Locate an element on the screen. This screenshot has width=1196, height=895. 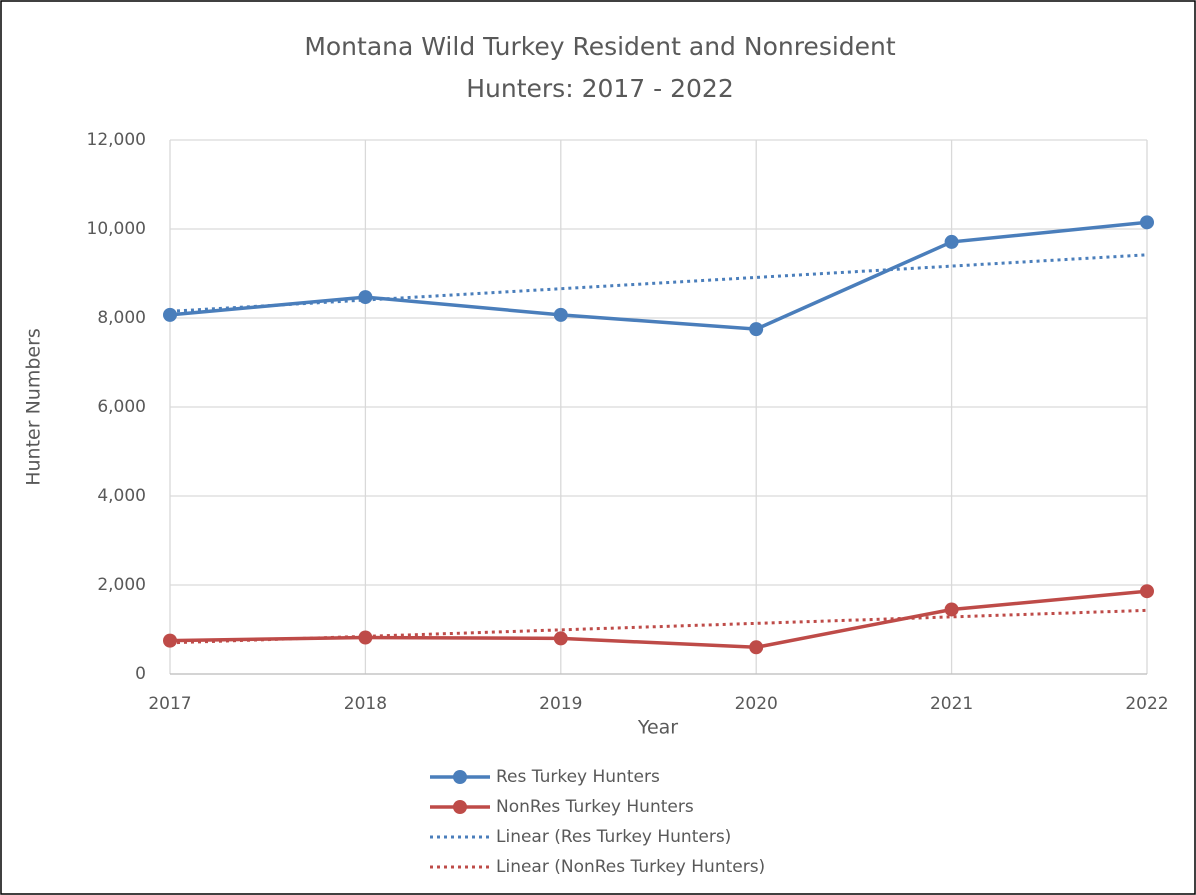
y-tick-label: 12,000 is located at coordinates (116, 140).